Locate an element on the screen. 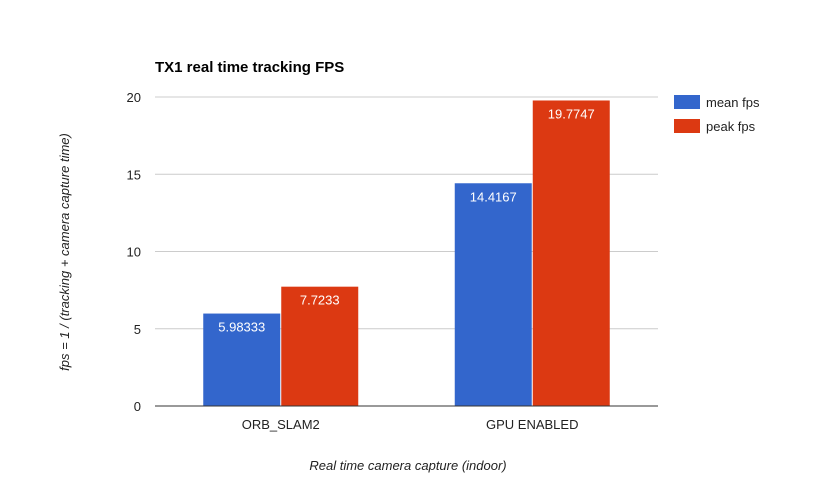 The height and width of the screenshot is (503, 814). legend-label: peak fps is located at coordinates (731, 126).